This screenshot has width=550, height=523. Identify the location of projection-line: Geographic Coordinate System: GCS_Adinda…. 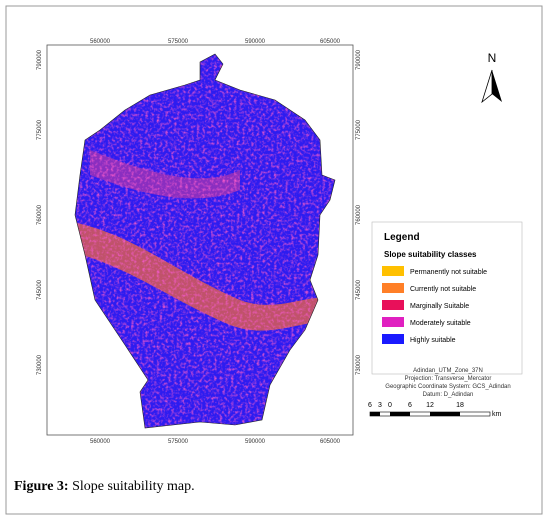
(447, 387).